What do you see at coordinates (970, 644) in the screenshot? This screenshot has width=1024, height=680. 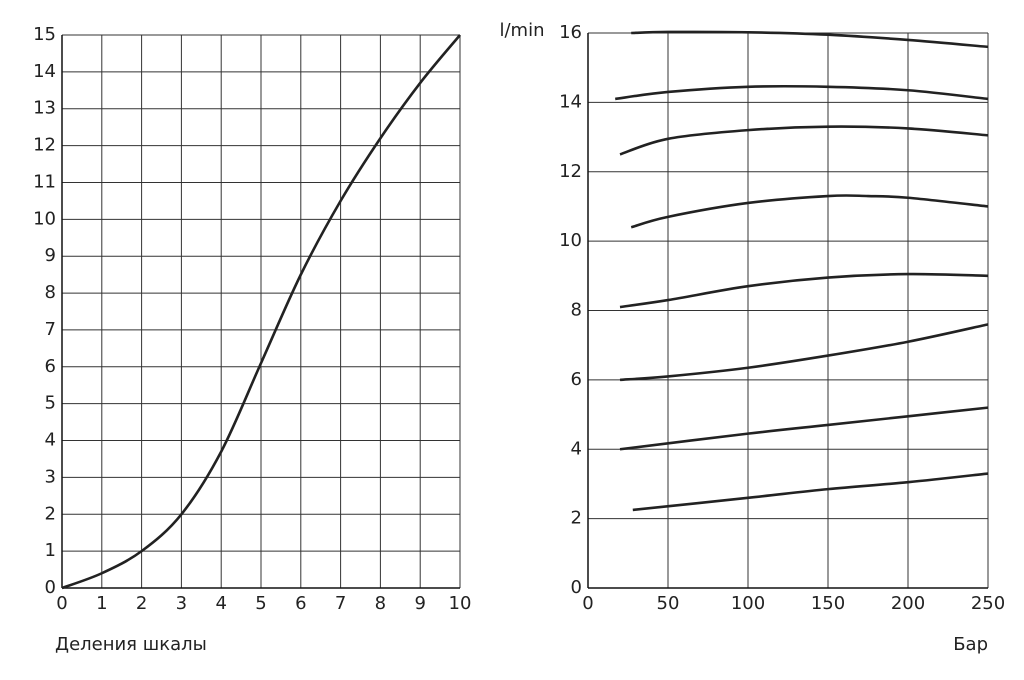 I see `x-axis-label: Бар` at bounding box center [970, 644].